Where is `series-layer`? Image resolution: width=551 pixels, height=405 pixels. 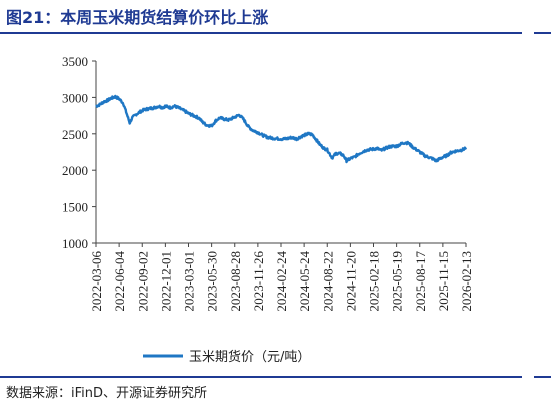 series-layer is located at coordinates (281, 129).